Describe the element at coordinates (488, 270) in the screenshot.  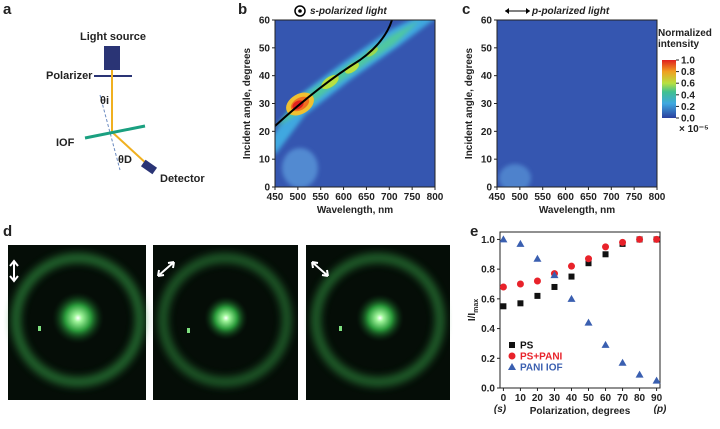
I see `y-tick-label: 0.8` at that location.